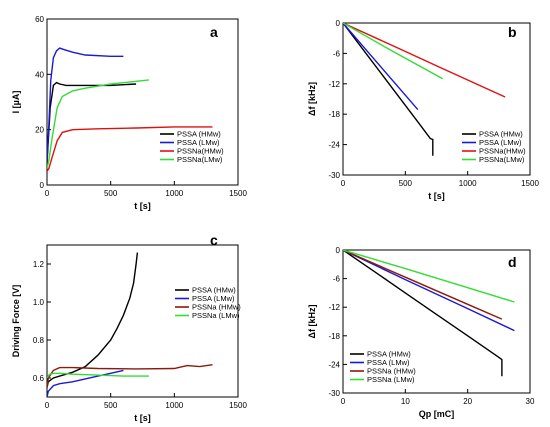  I want to click on y-tick-label: 1.2, so click(39, 264).